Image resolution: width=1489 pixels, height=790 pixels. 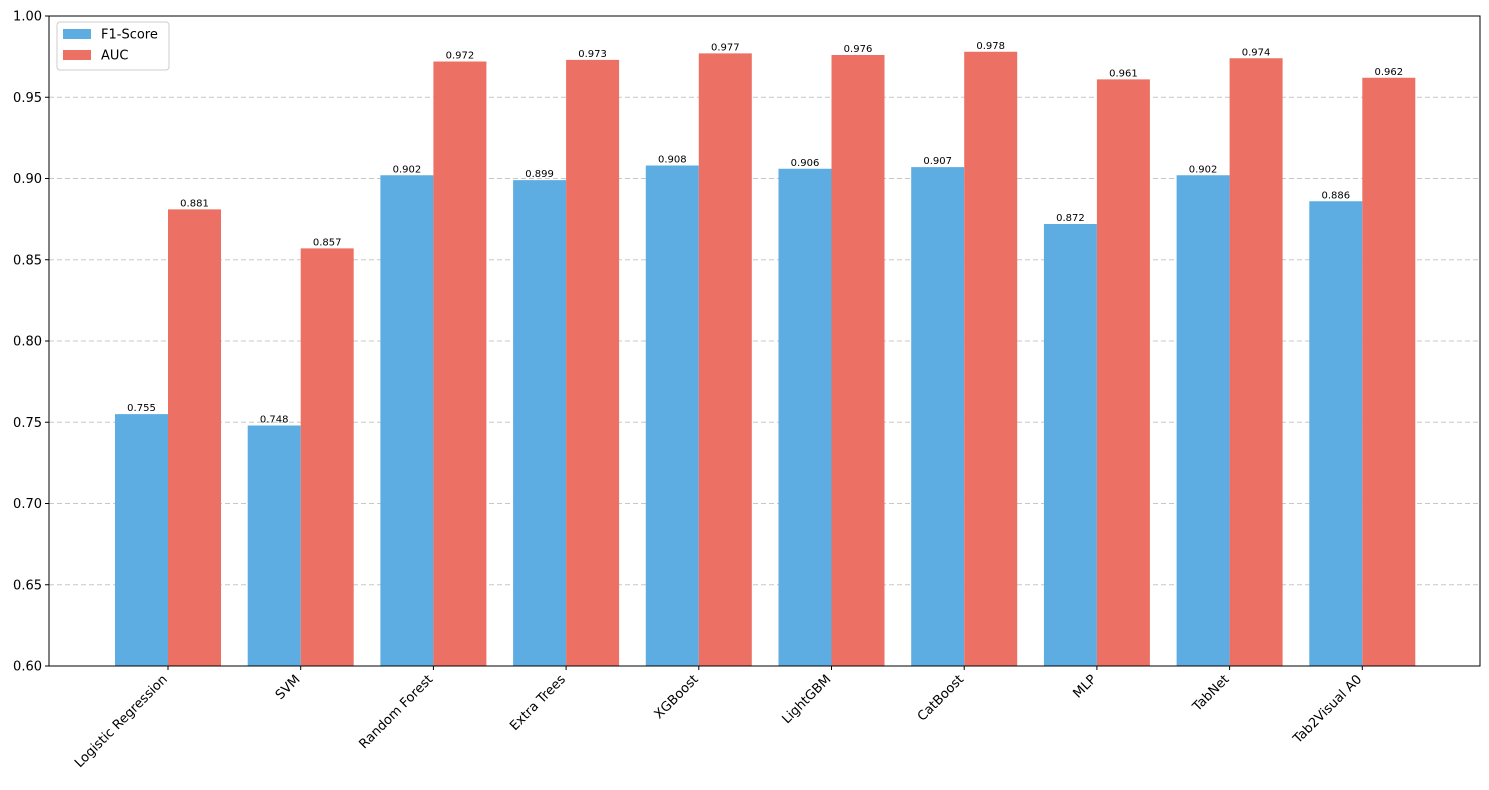 What do you see at coordinates (1335, 195) in the screenshot?
I see `data-label: 0.886` at bounding box center [1335, 195].